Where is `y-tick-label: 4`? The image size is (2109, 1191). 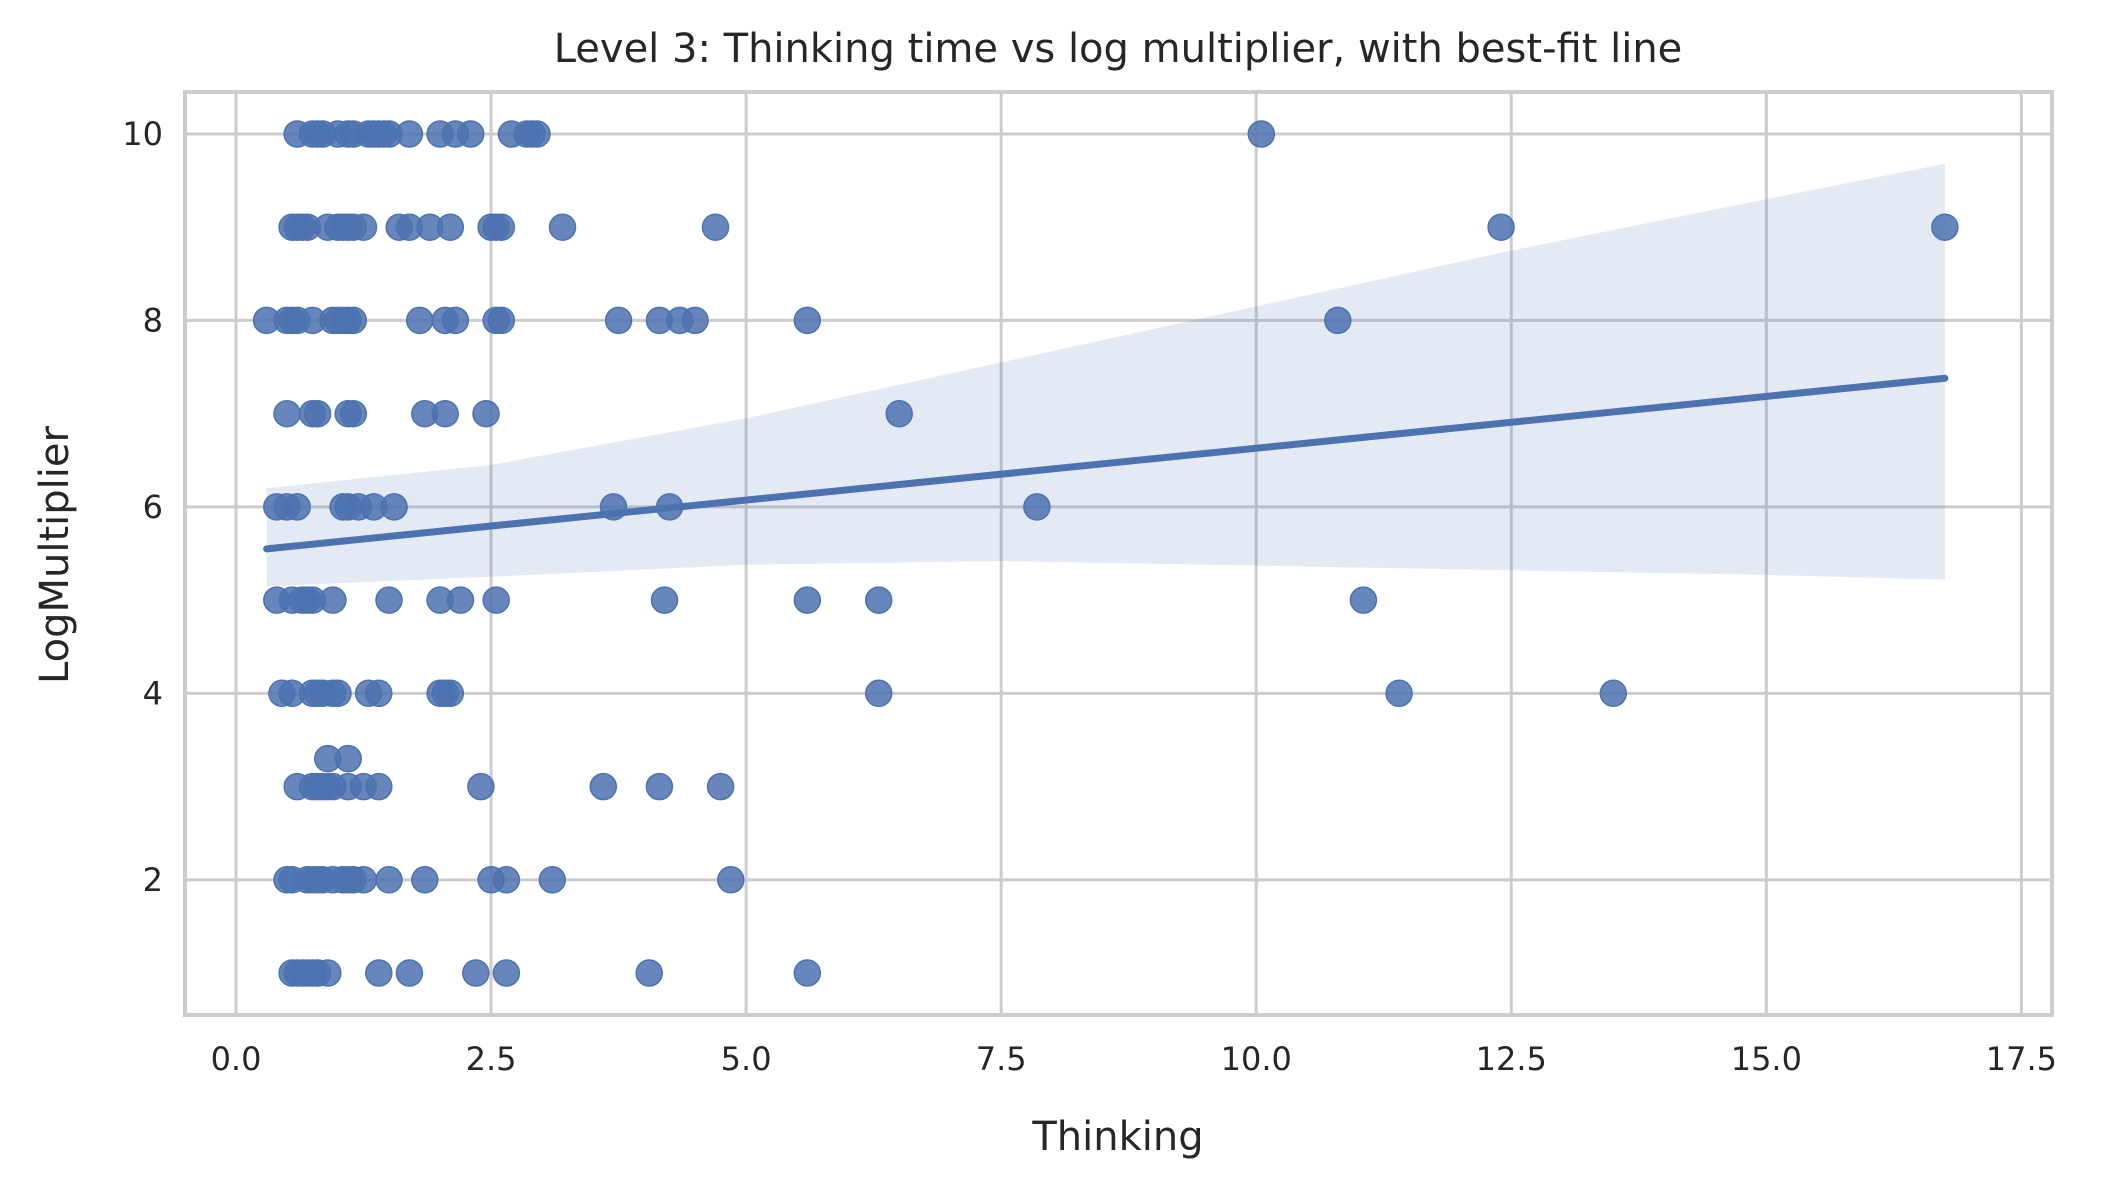 y-tick-label: 4 is located at coordinates (153, 693).